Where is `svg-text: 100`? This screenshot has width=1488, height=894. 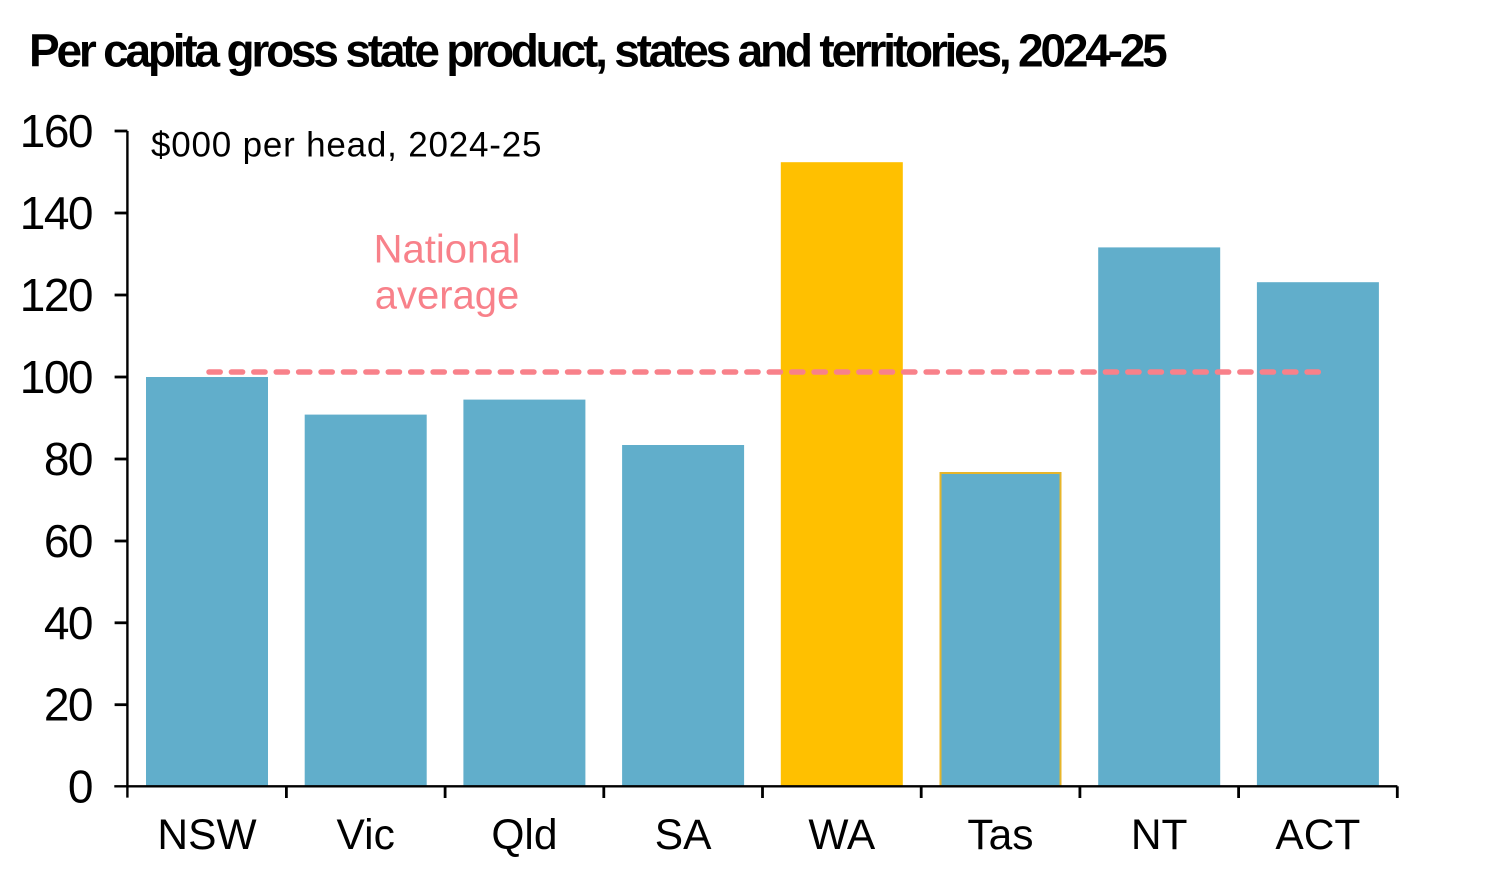 svg-text: 100 is located at coordinates (56, 377).